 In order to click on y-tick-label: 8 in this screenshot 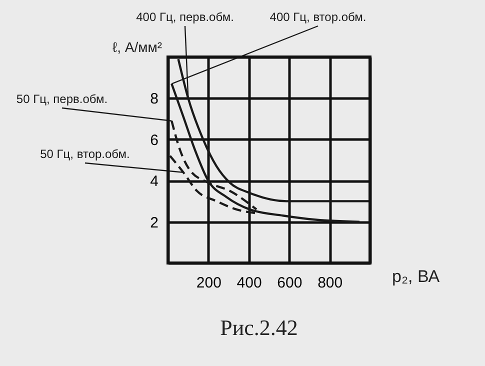, I will do `click(154, 99)`.